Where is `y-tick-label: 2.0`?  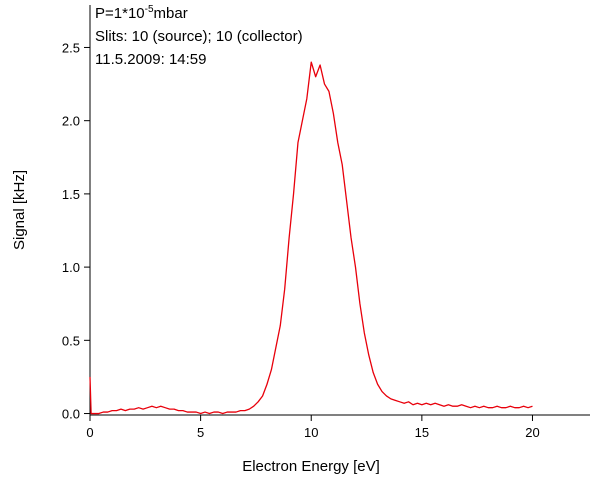 y-tick-label: 2.0 is located at coordinates (71, 121).